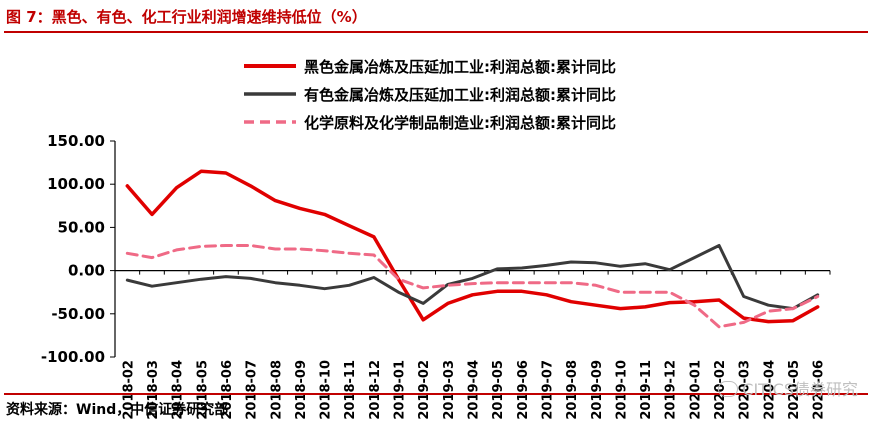 The width and height of the screenshot is (882, 431). What do you see at coordinates (326, 390) in the screenshot?
I see `x-tick-label: 2018-10` at bounding box center [326, 390].